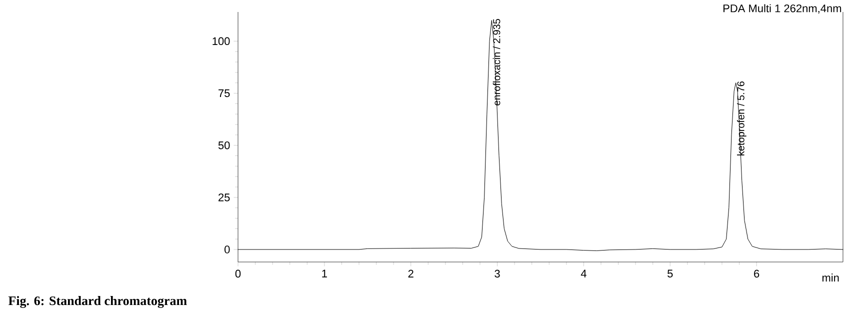 The width and height of the screenshot is (863, 324). I want to click on x-tick-label: 5, so click(670, 274).